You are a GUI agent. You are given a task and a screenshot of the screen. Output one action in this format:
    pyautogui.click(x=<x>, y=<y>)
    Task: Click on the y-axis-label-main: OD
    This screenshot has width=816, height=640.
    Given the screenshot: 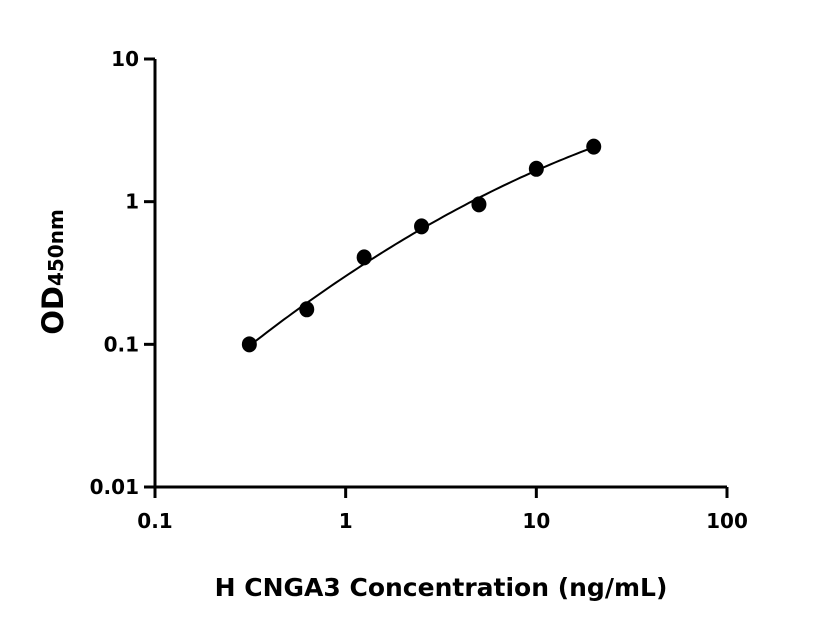 What is the action you would take?
    pyautogui.click(x=53, y=310)
    